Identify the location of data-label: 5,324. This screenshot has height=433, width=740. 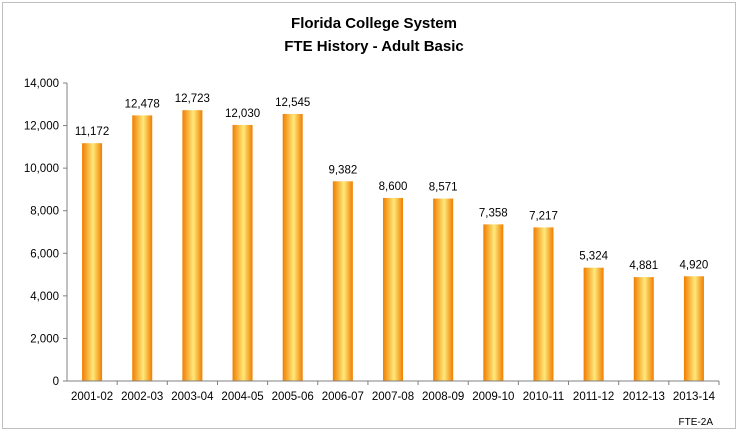
(593, 257).